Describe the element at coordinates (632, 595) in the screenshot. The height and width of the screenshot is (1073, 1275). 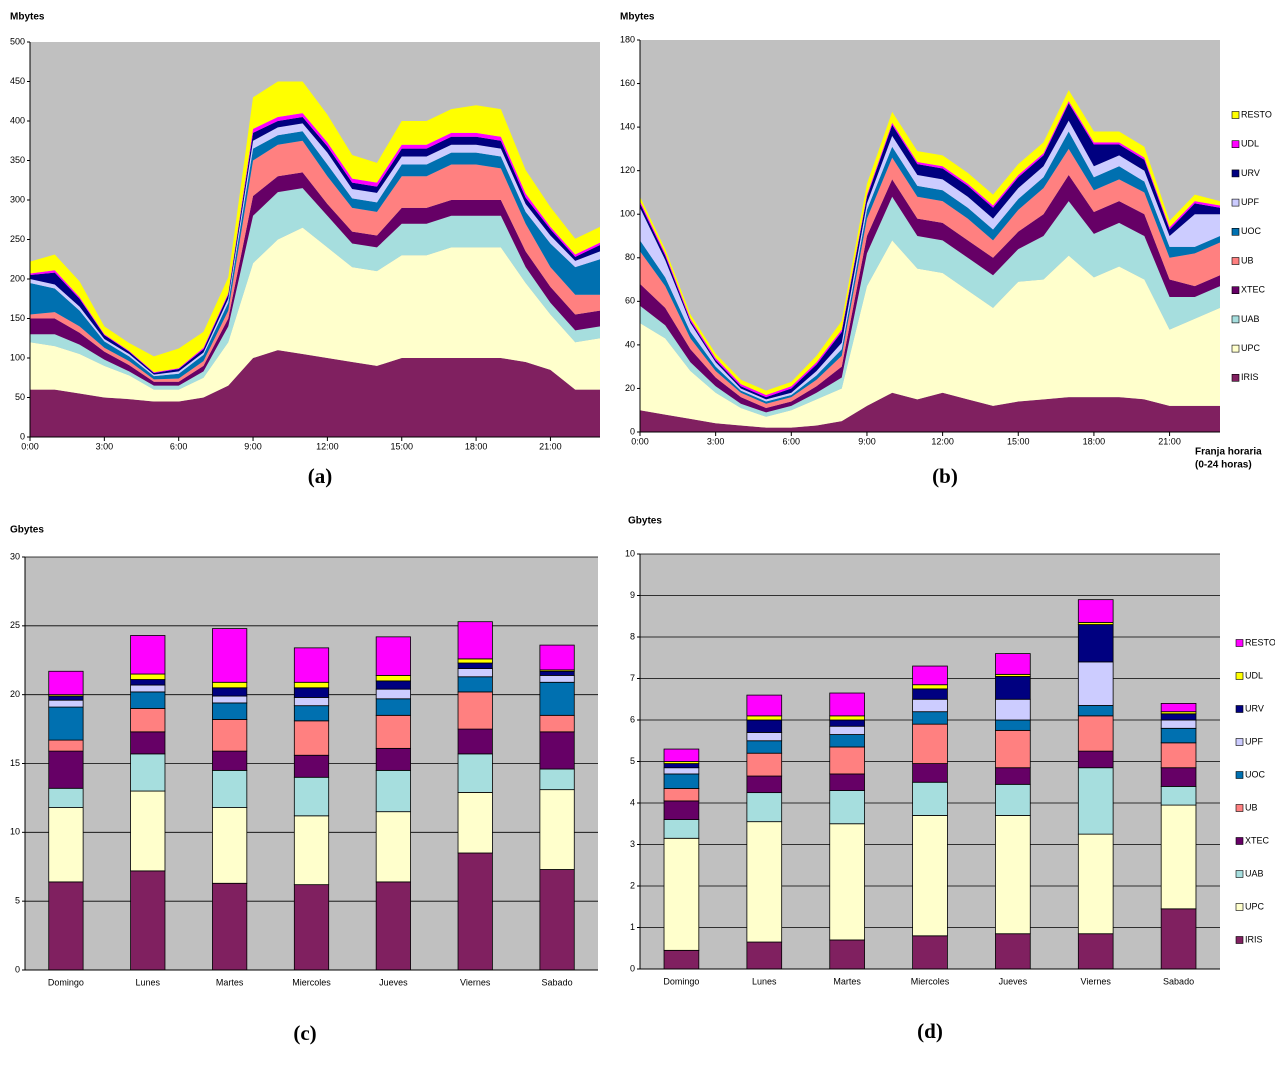
I see `y-tick-label: 9` at that location.